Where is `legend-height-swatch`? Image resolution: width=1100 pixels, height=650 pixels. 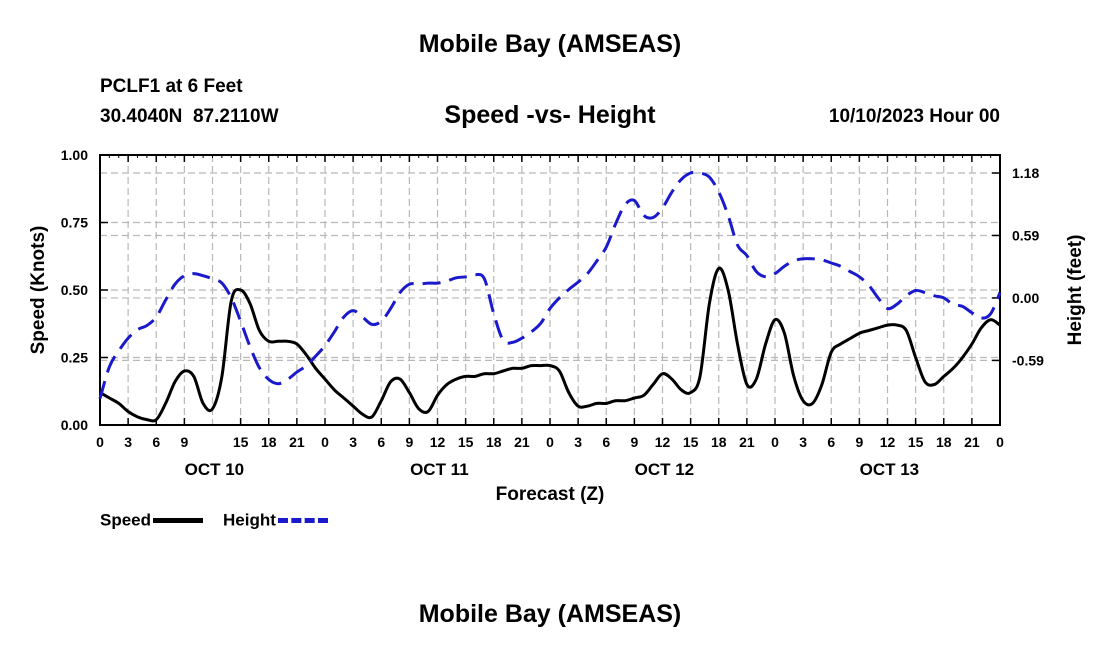
legend-height-swatch is located at coordinates (302, 521).